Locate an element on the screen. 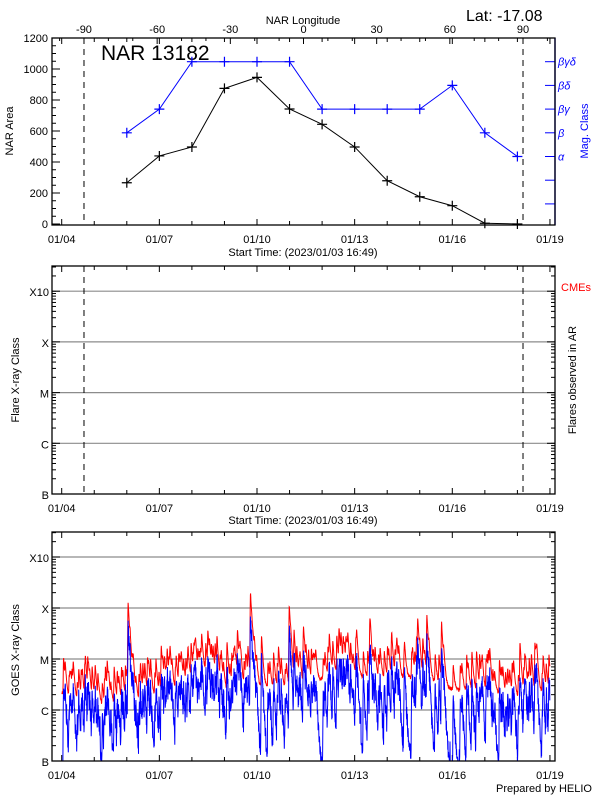  goes-long-channel-line is located at coordinates (306, 648).